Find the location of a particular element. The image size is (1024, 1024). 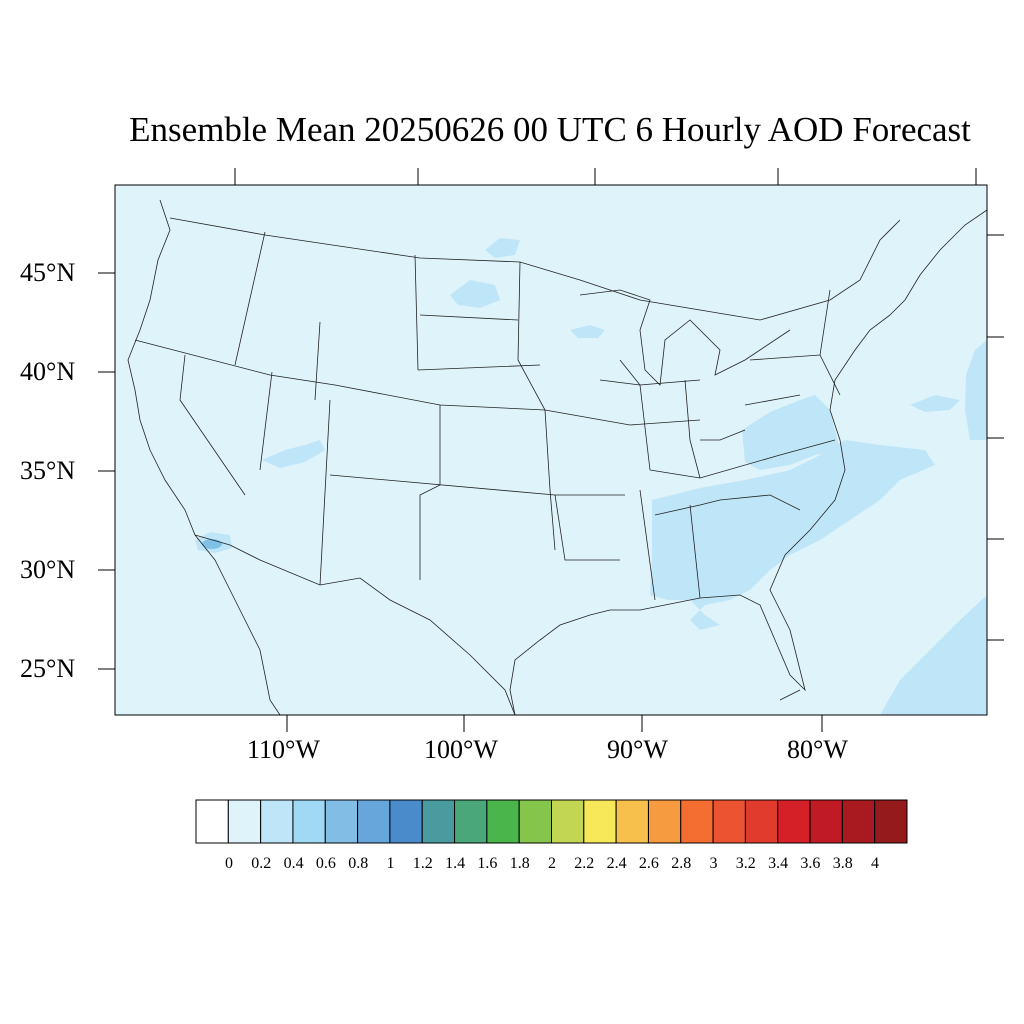

lon-label-90w: 90°W is located at coordinates (637, 749).